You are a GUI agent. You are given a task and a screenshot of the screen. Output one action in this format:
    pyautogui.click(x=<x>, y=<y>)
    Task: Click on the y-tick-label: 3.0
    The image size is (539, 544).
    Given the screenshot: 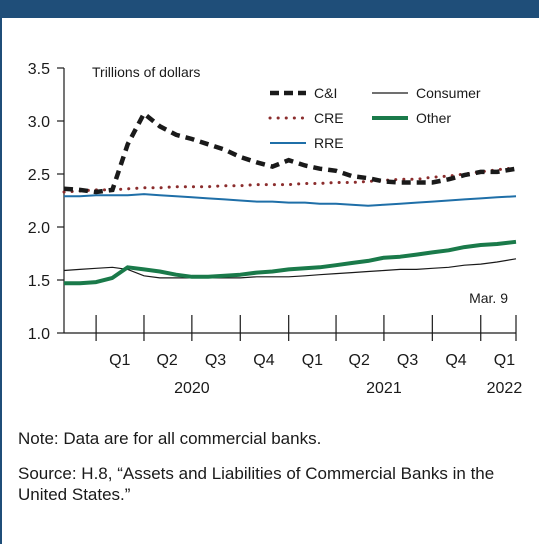 What is the action you would take?
    pyautogui.click(x=39, y=122)
    